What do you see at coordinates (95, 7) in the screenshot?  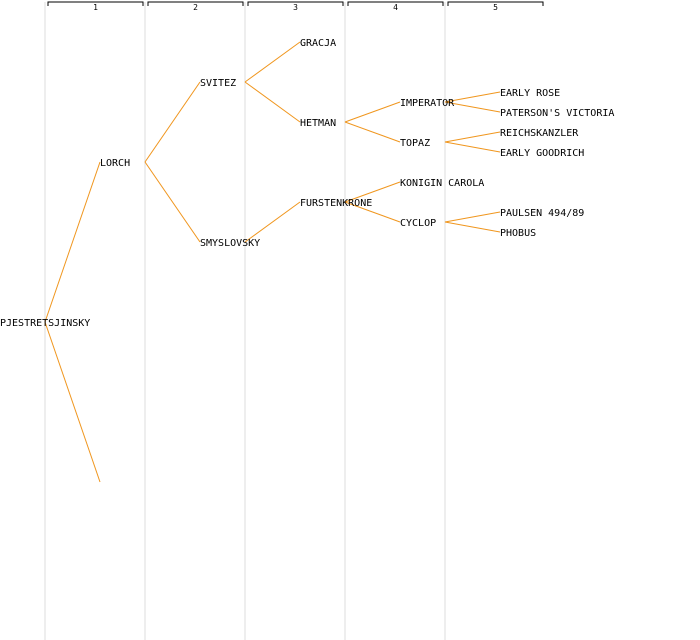 I see `column-header-label: 1` at bounding box center [95, 7].